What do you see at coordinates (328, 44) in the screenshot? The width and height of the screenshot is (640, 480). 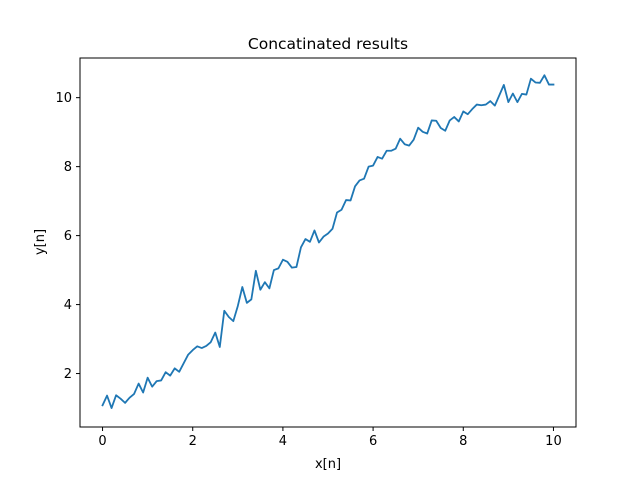 I see `chart-title: Concatinated results` at bounding box center [328, 44].